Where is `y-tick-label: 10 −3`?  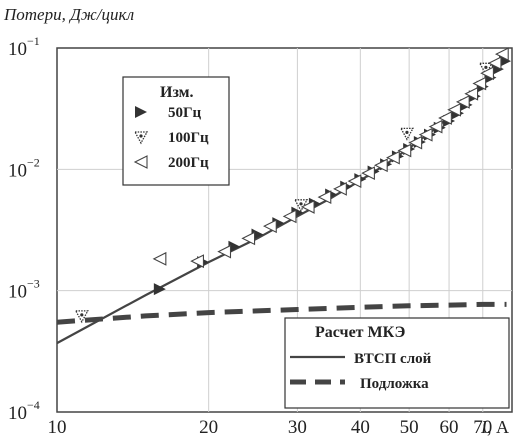
y-tick-label: 10 −3 is located at coordinates (24, 290).